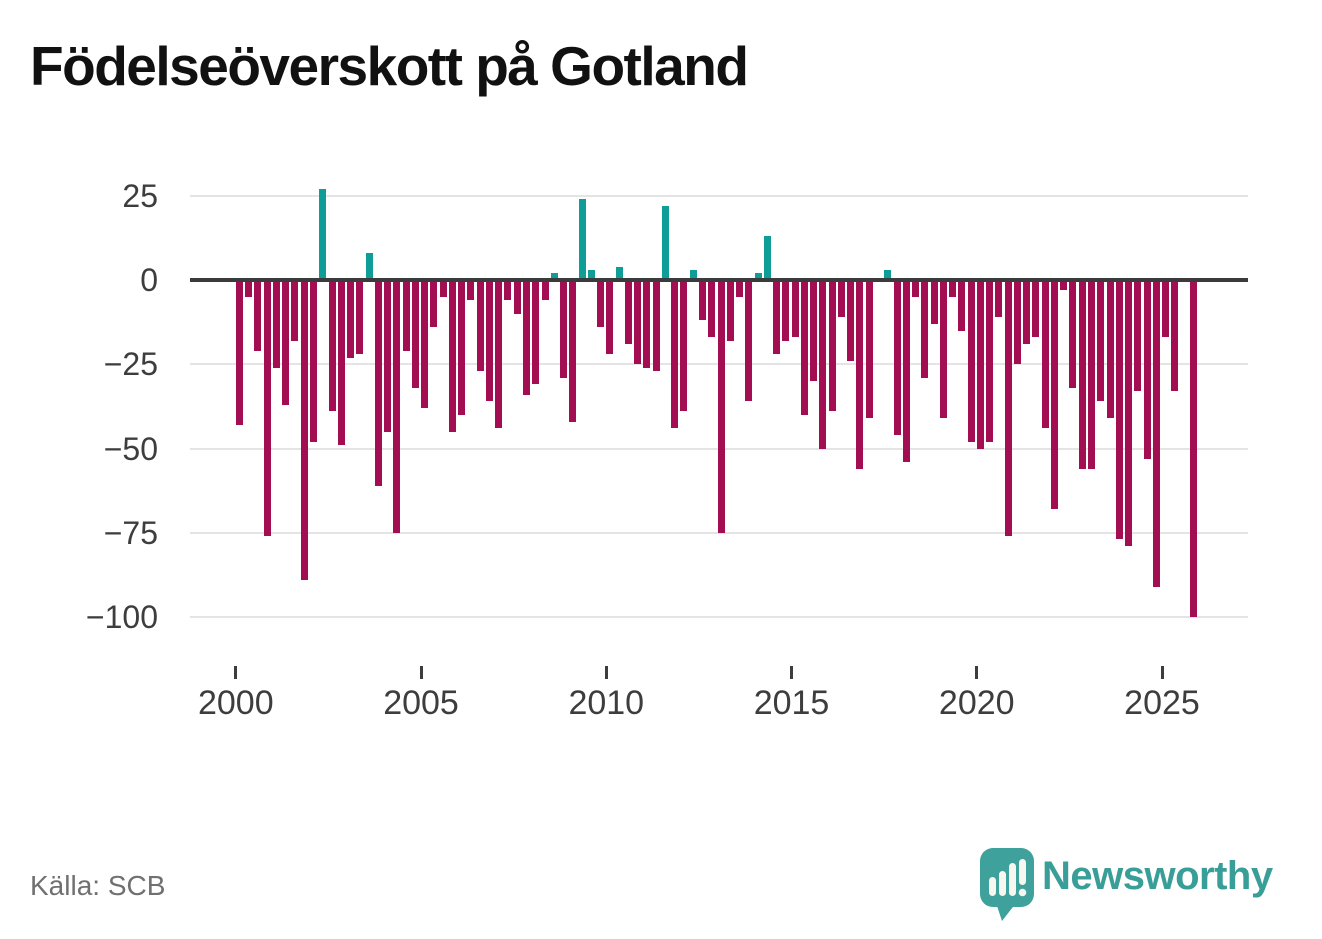  I want to click on bar-2002Q1, so click(313, 361).